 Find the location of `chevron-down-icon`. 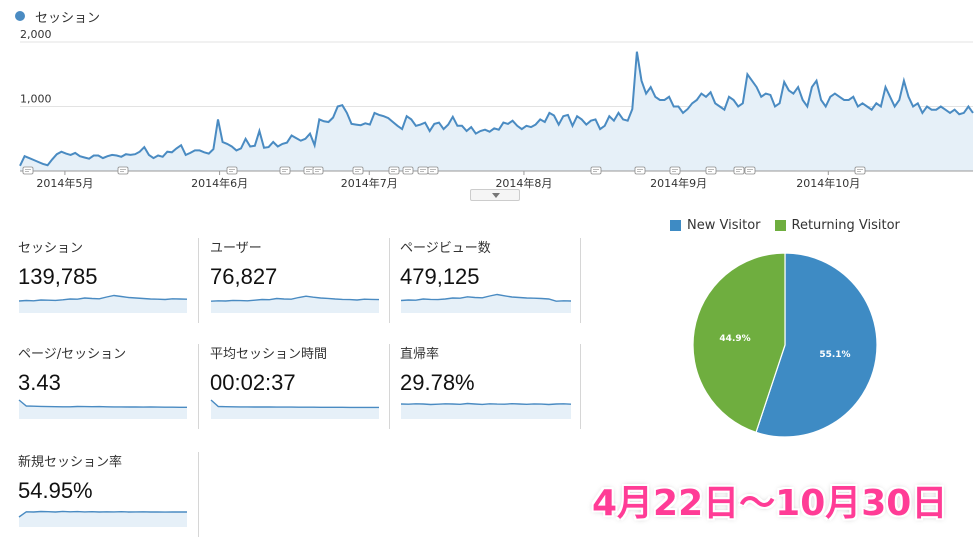

chevron-down-icon is located at coordinates (496, 195).